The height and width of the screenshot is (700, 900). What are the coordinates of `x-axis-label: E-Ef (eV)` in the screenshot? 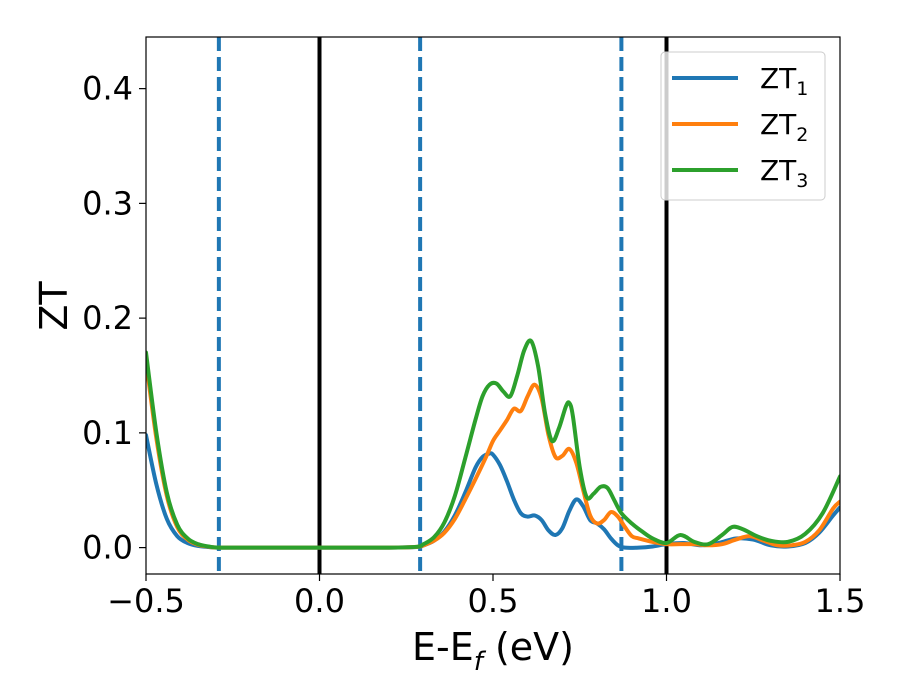 It's located at (493, 651).